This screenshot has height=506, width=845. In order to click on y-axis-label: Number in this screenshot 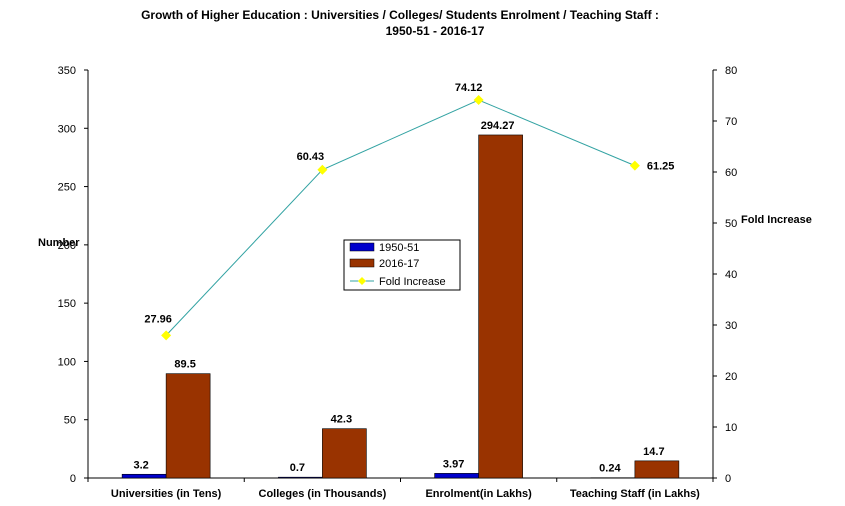, I will do `click(59, 243)`.